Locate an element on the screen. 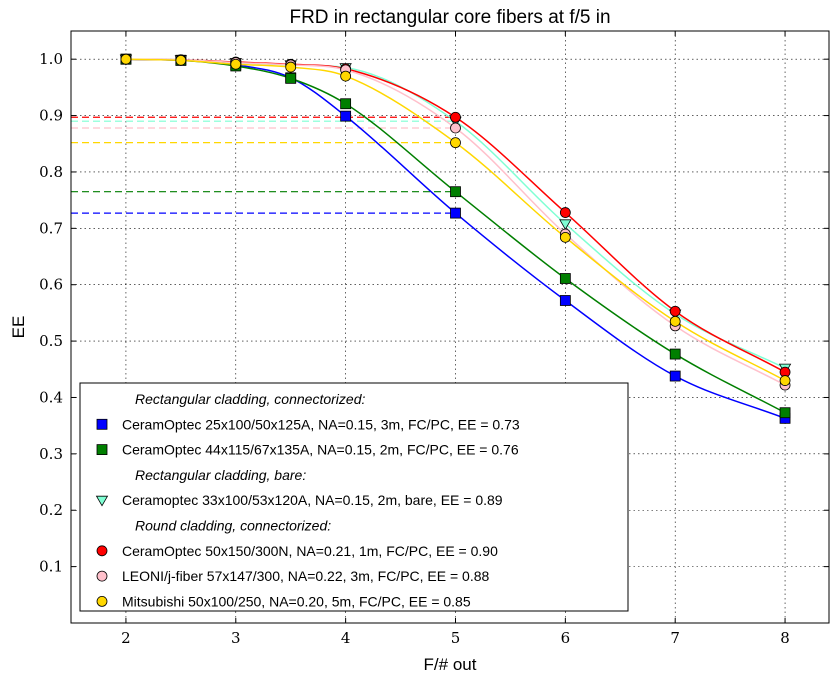  y-tick-label: 0.7 is located at coordinates (51, 228).